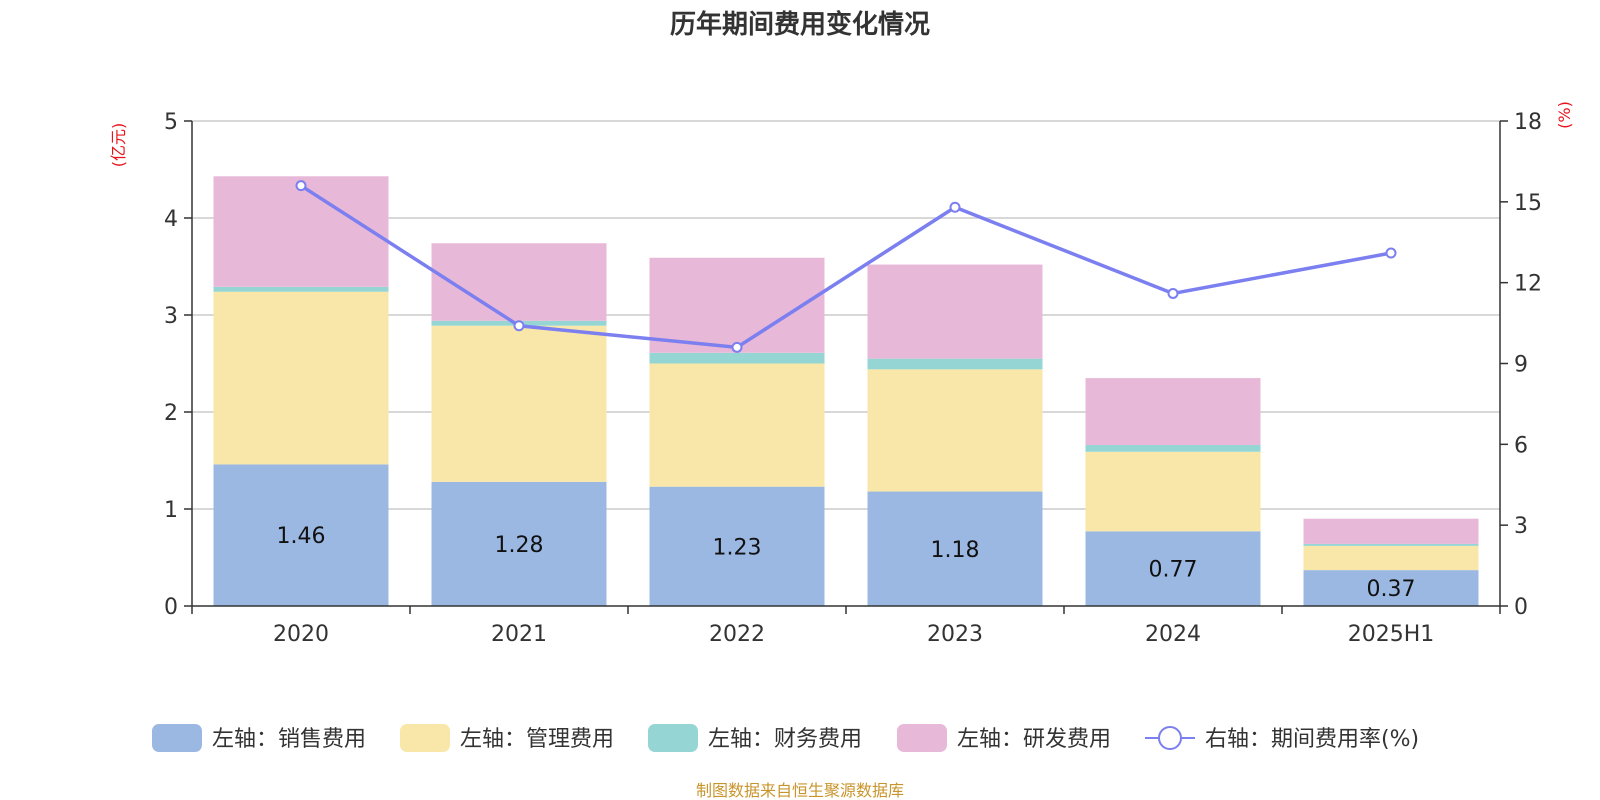 The height and width of the screenshot is (800, 1600). Describe the element at coordinates (519, 634) in the screenshot. I see `x-axis-tick-label: 2021` at that location.